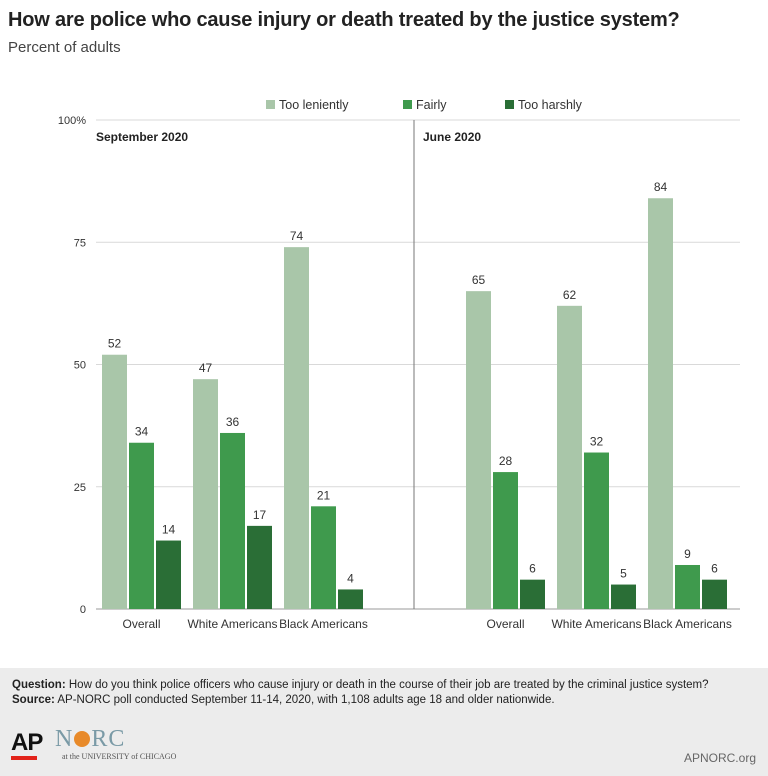 Image resolution: width=768 pixels, height=776 pixels. I want to click on y-tick-label: 0, so click(83, 610).